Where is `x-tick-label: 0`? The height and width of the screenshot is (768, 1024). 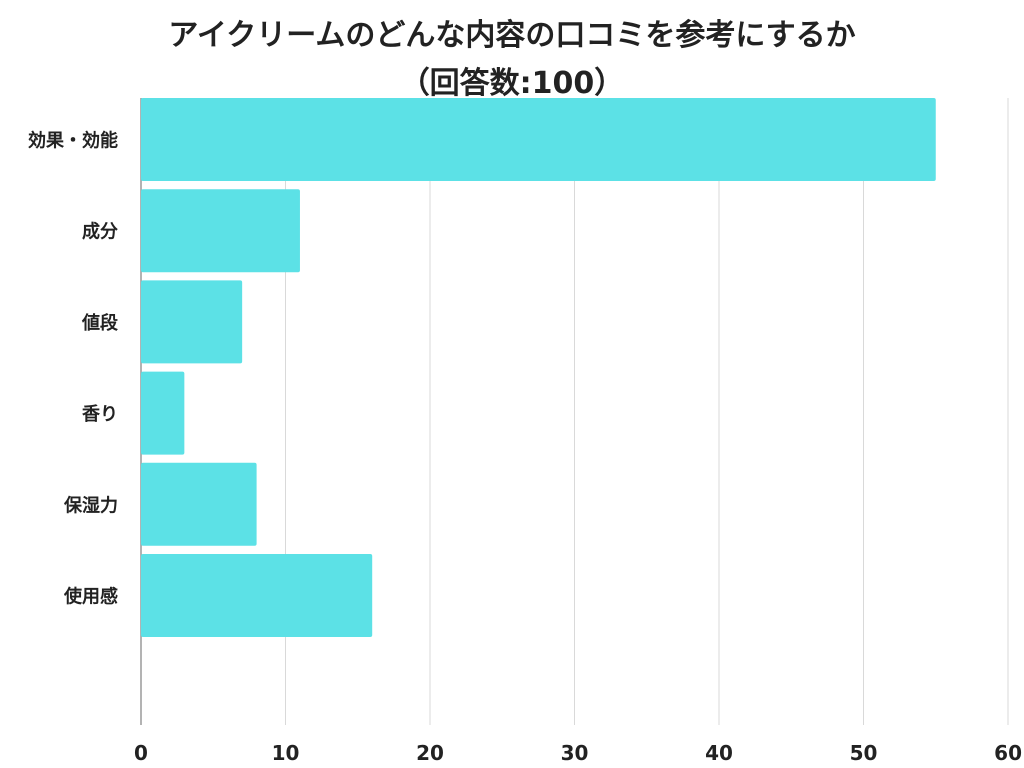
x-tick-label: 0 is located at coordinates (141, 753).